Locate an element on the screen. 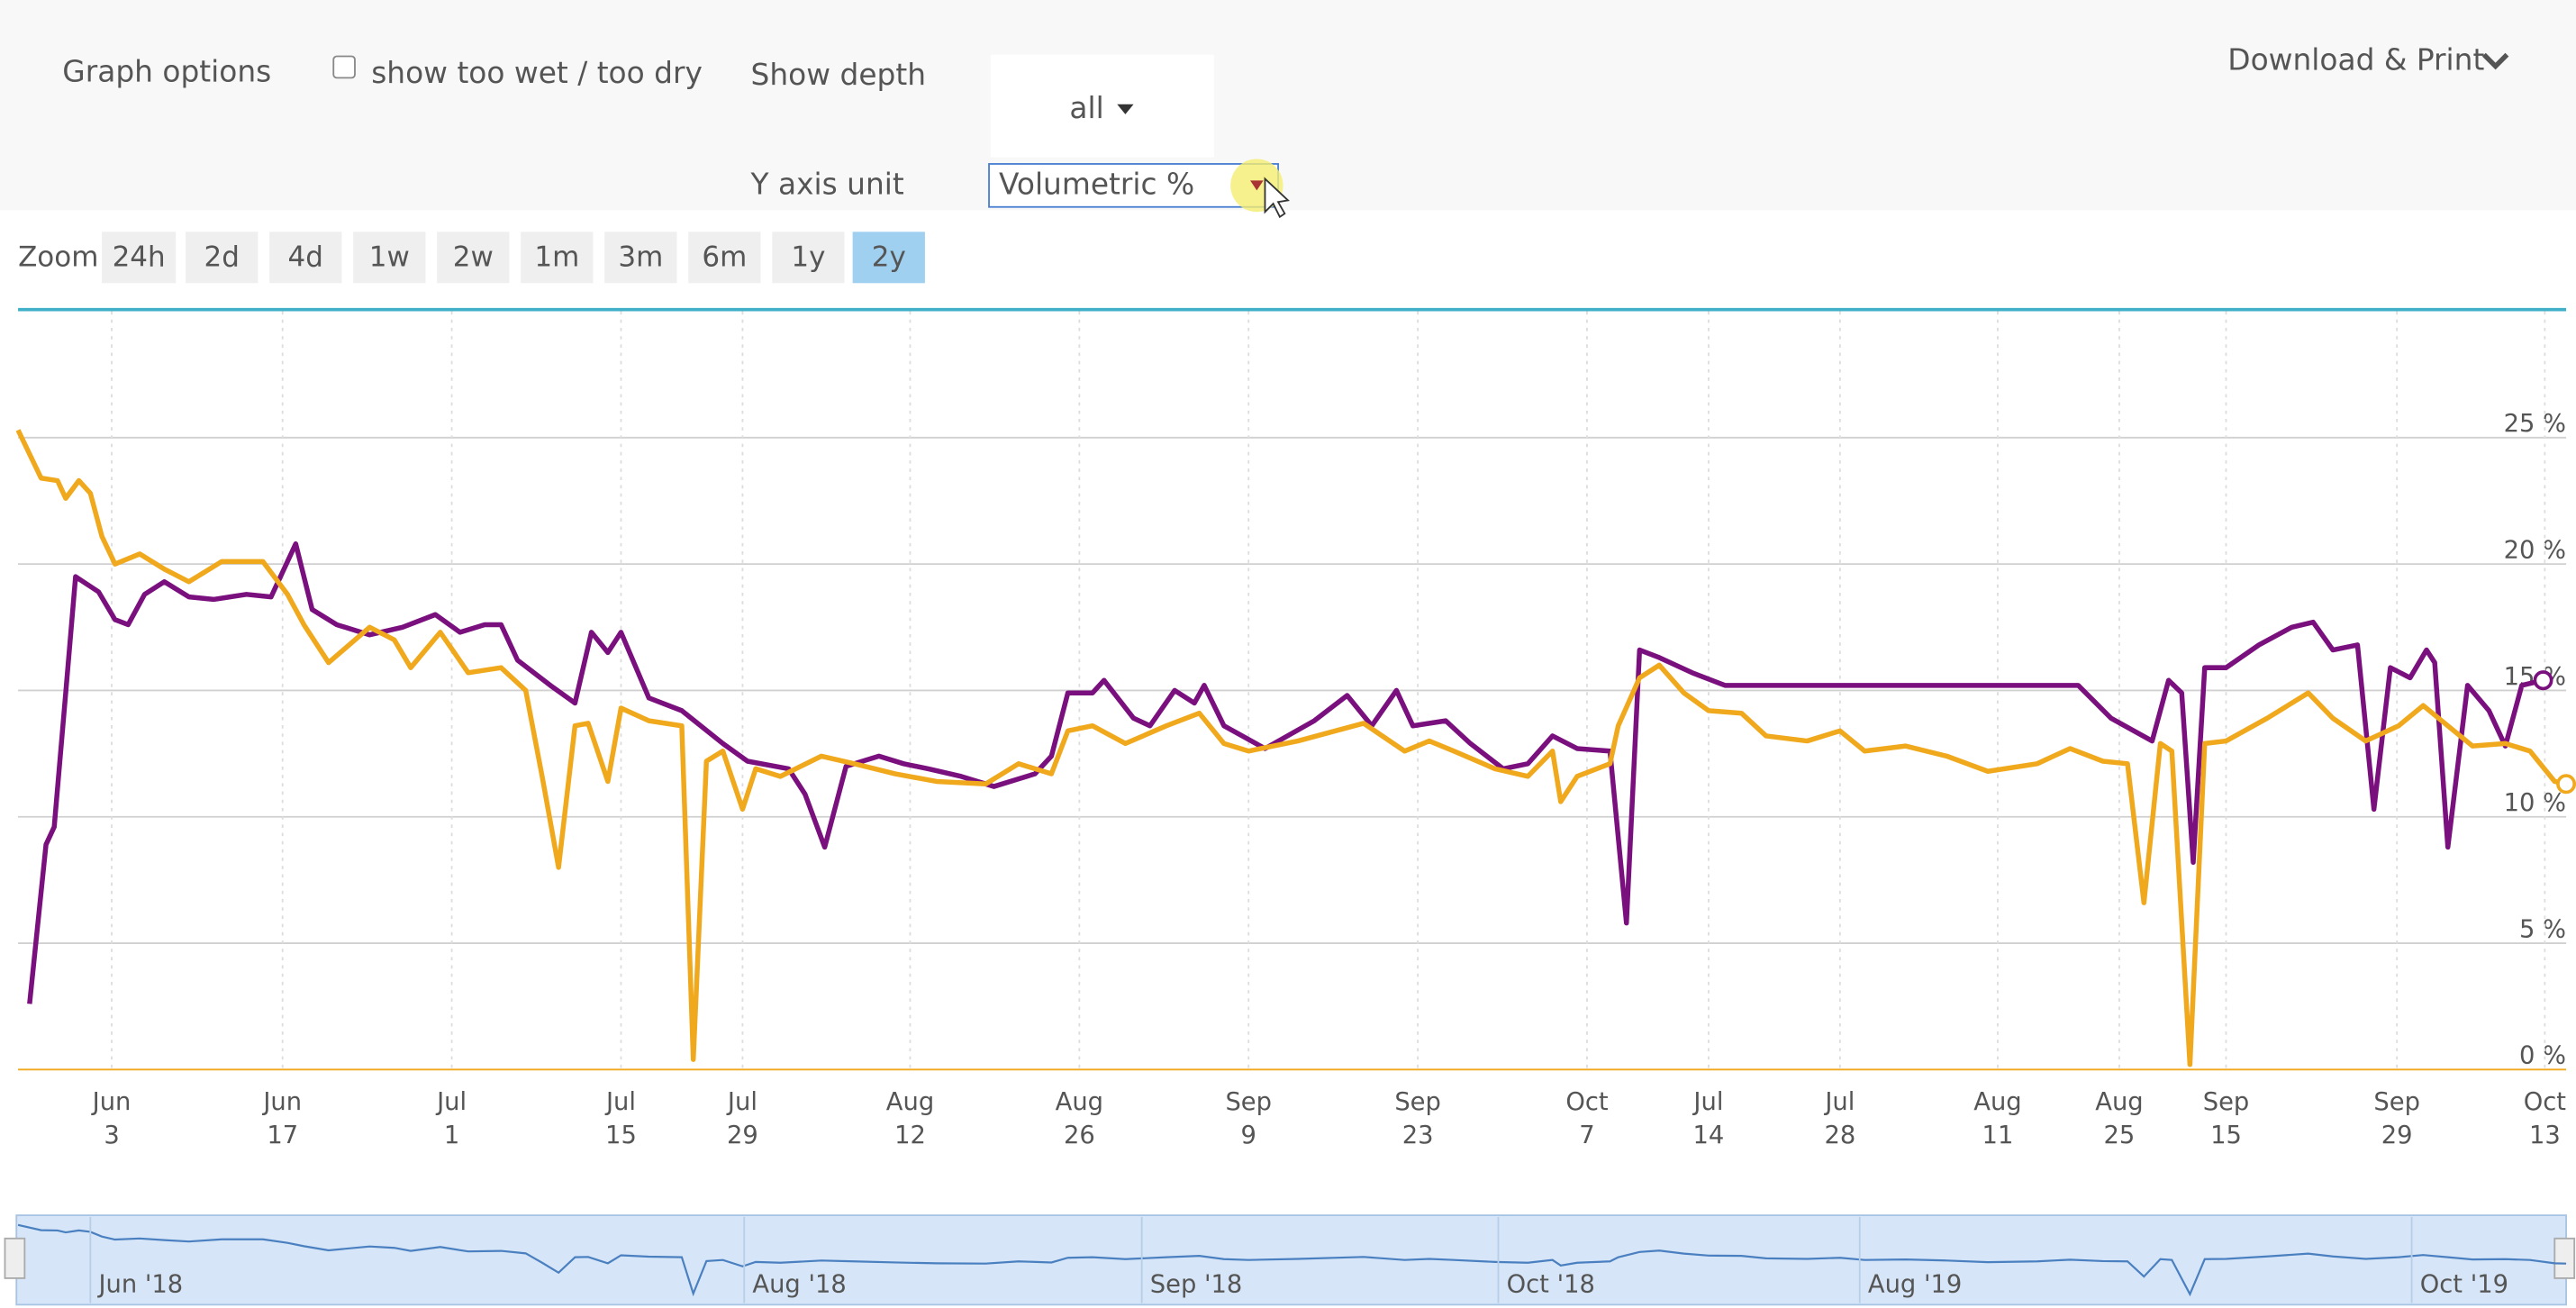  zoom-button-label: 1w is located at coordinates (389, 257).